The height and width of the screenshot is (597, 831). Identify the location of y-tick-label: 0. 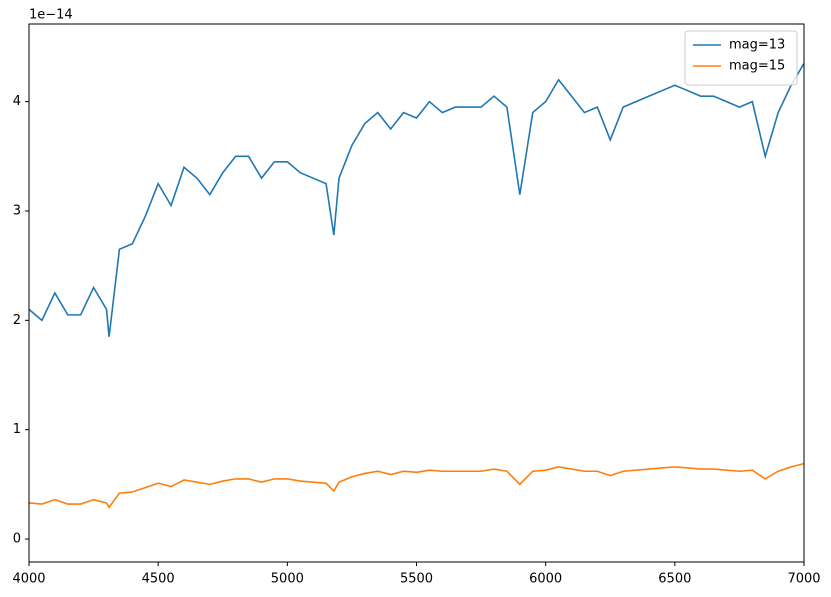
(17, 539).